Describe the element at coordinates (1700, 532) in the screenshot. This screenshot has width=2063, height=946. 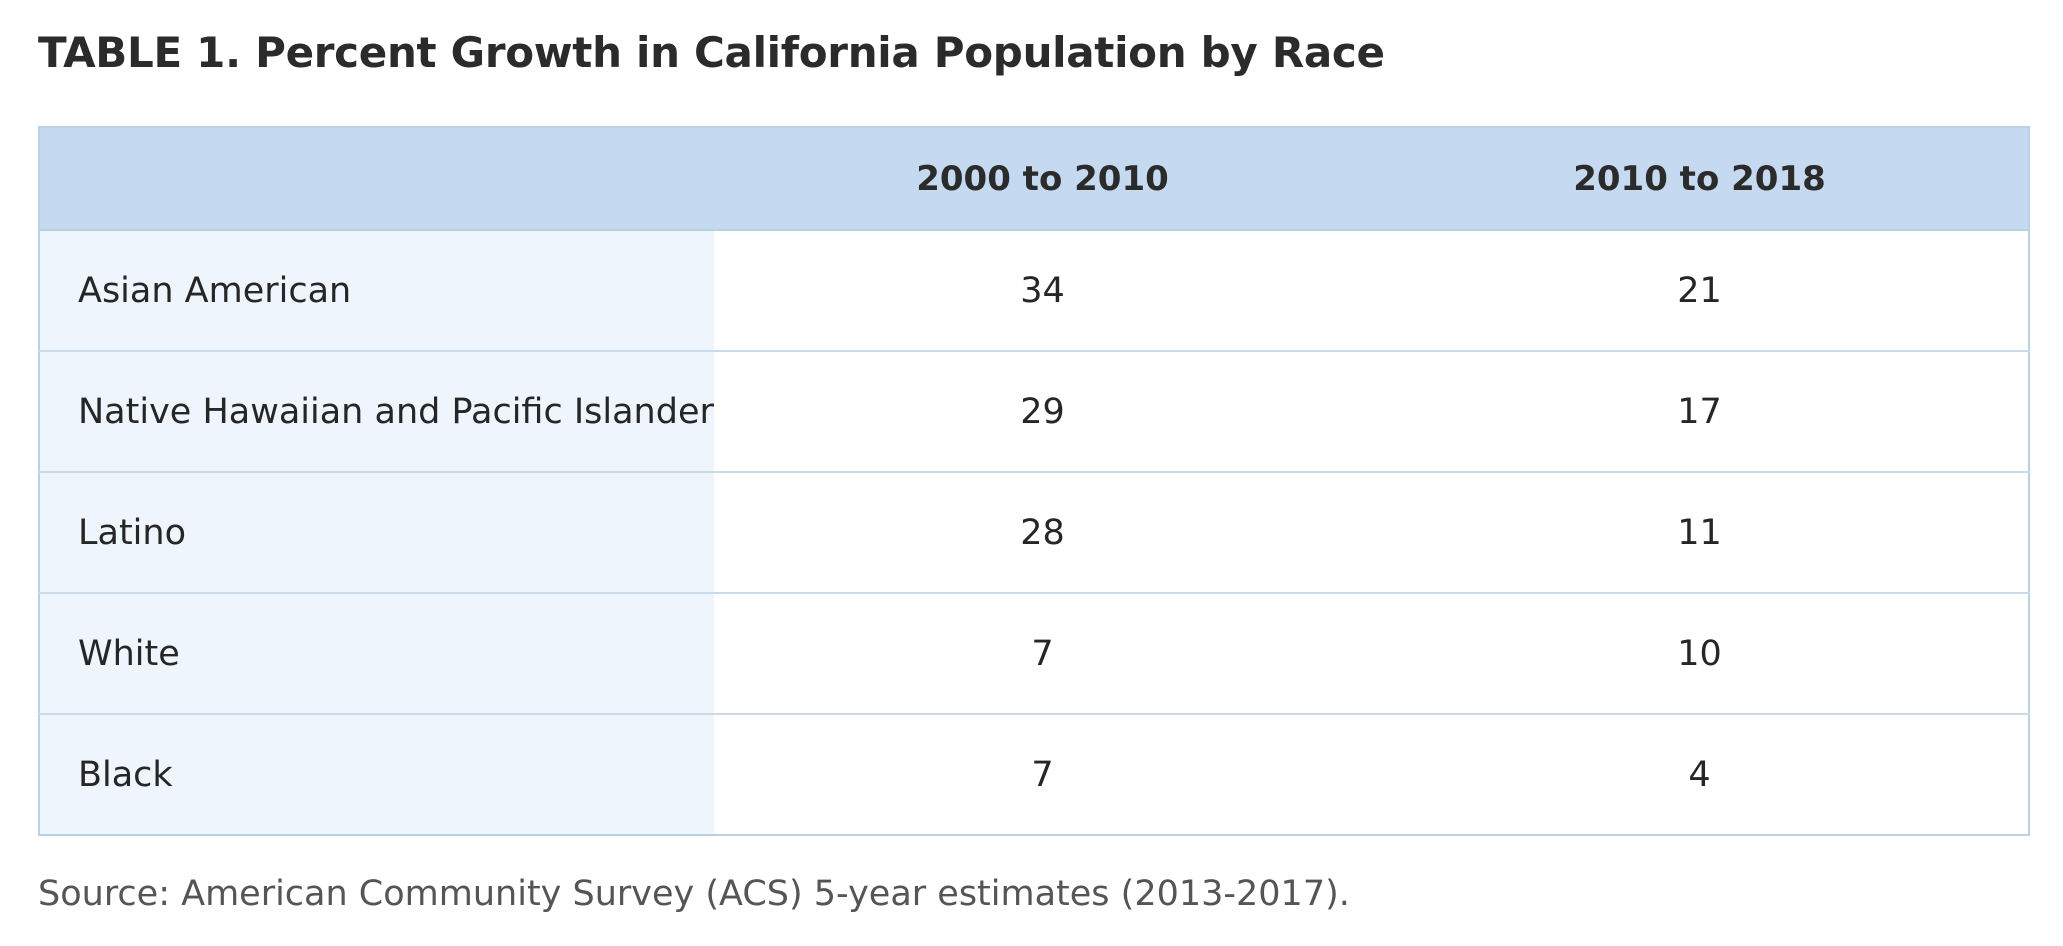
I see `cell-2010-2018: 11` at that location.